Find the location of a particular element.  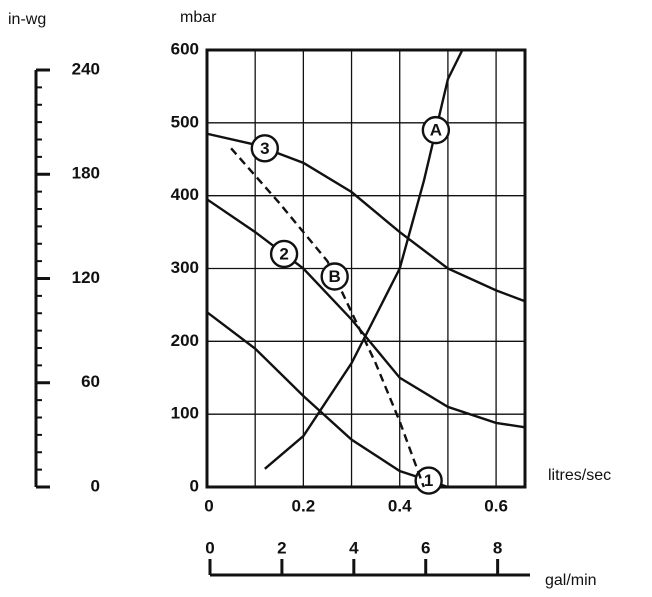

bottom-axis-tick-label: 0 is located at coordinates (209, 547).